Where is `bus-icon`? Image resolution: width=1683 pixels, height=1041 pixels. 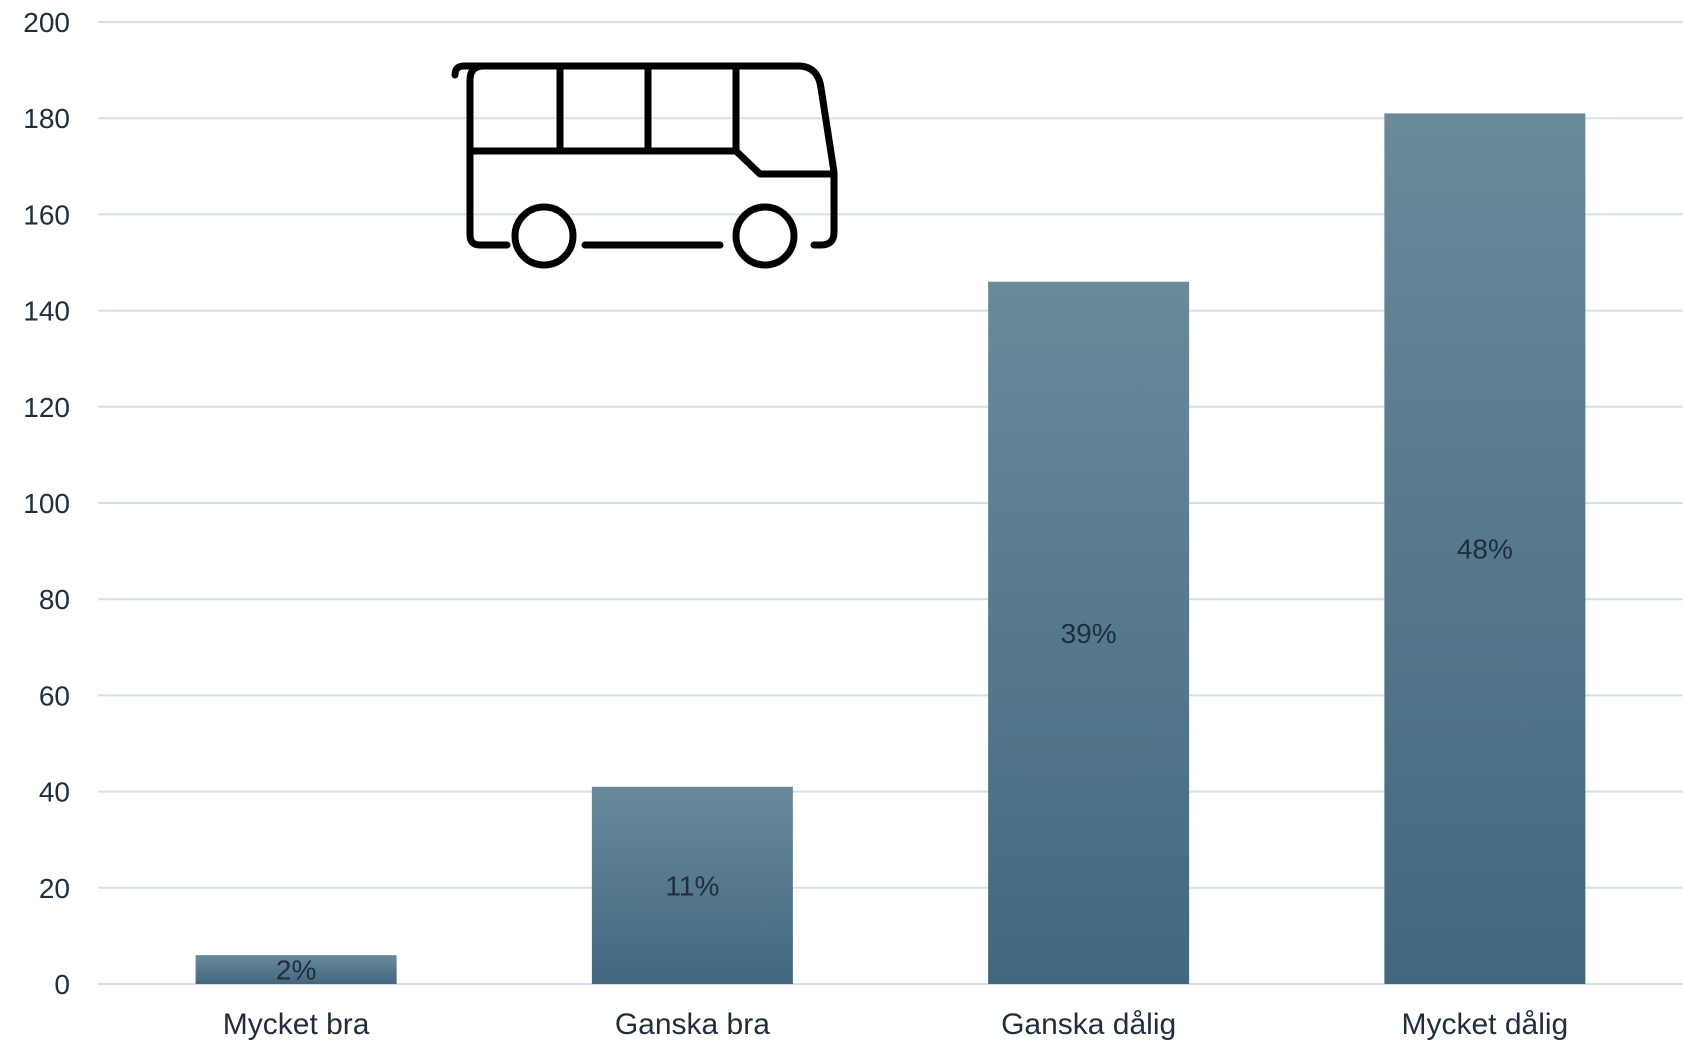
bus-icon is located at coordinates (644, 165).